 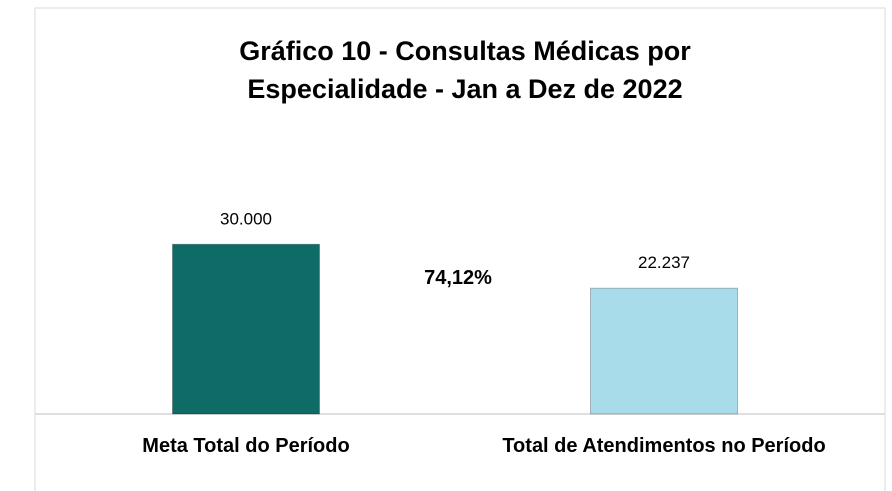 I want to click on x-tick-label: Total de Atendimentos no Período, so click(x=664, y=446).